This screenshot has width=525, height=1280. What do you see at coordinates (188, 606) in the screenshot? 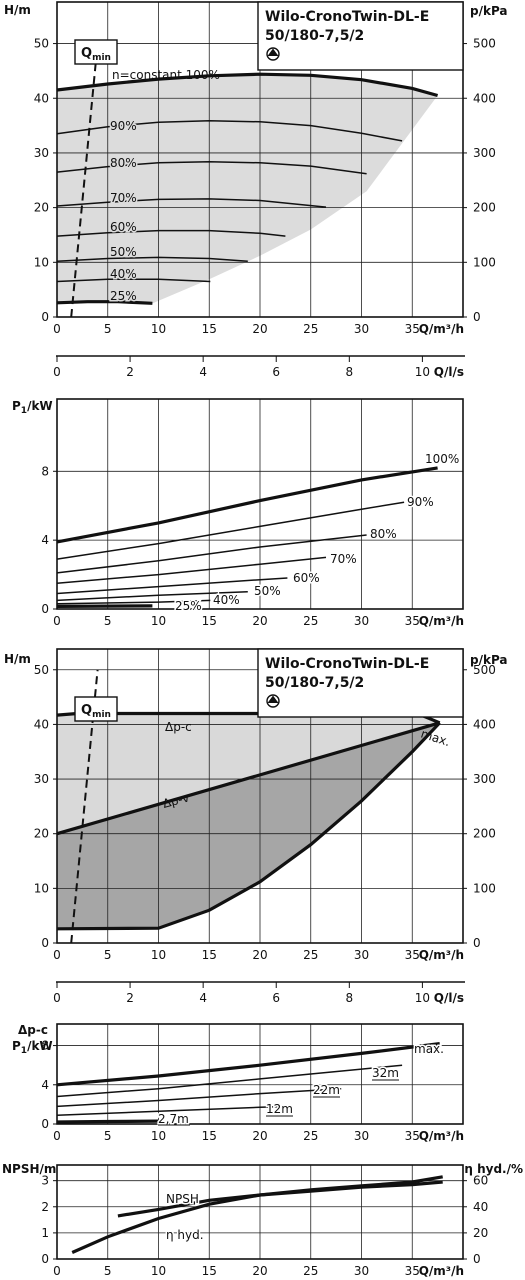
I see `p2-curve-label: 25%` at bounding box center [188, 606].